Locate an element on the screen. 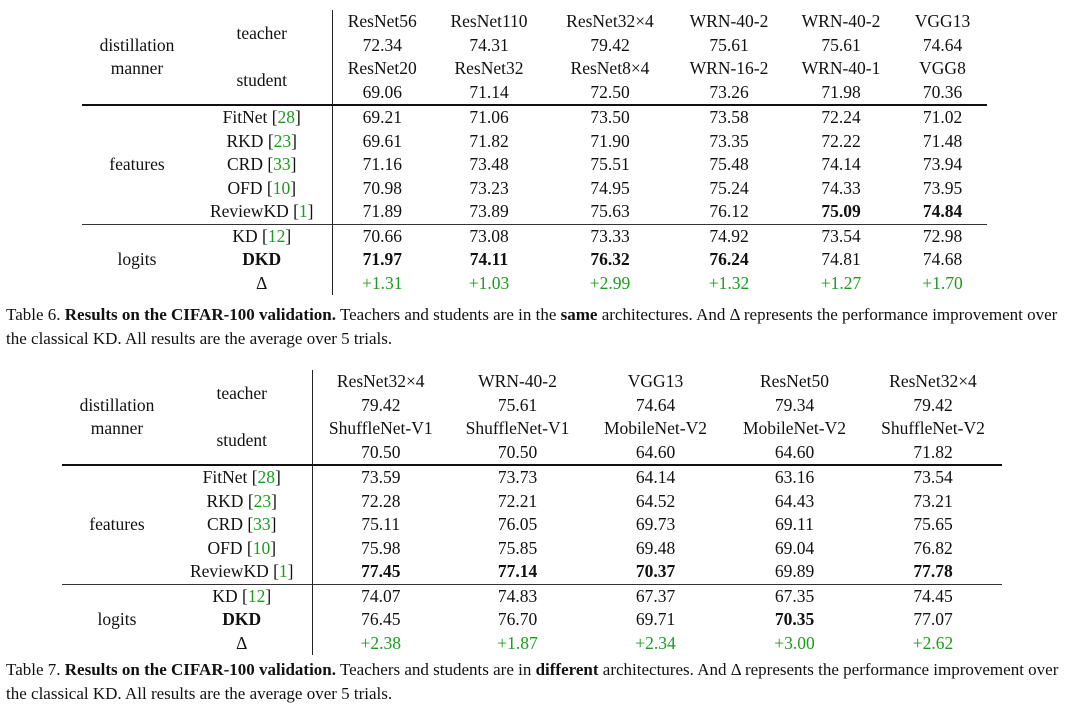 This screenshot has height=711, width=1080. result-cell: 74.68 is located at coordinates (942, 259).